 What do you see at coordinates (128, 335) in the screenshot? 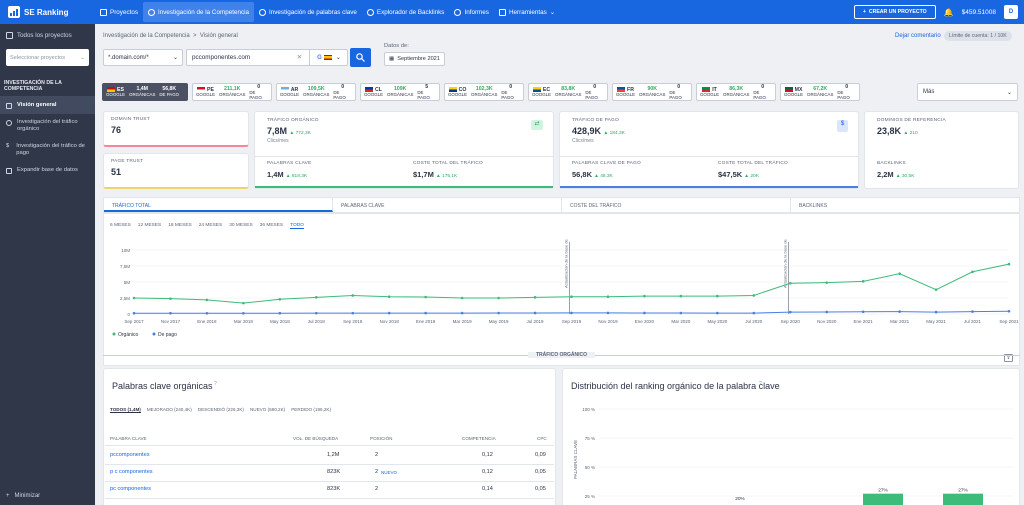
I see `legend-label: Orgánico` at bounding box center [128, 335].